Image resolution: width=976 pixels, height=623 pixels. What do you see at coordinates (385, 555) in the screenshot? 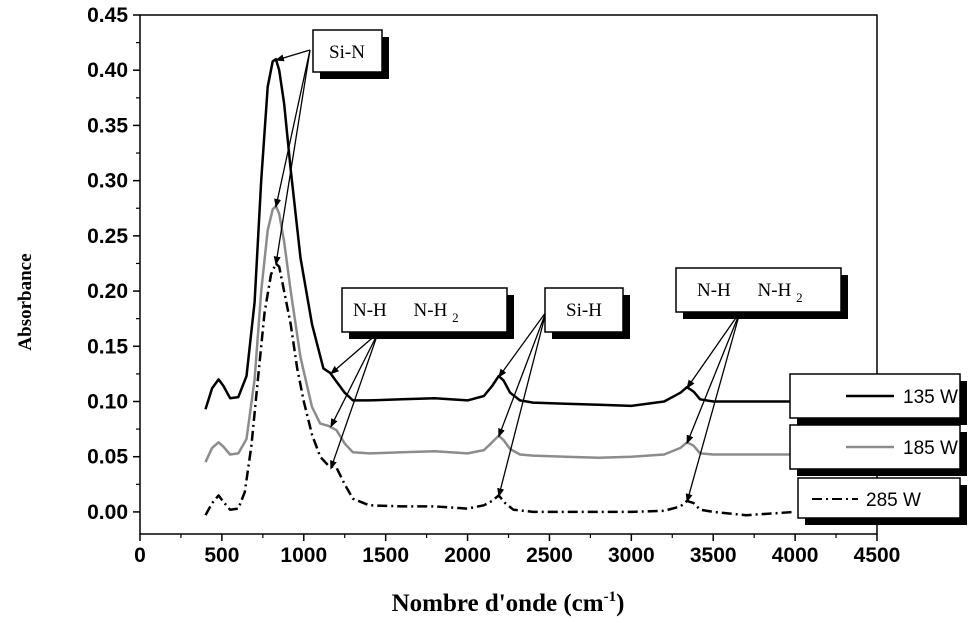
I see `x-tick-label: 1500` at bounding box center [385, 555].